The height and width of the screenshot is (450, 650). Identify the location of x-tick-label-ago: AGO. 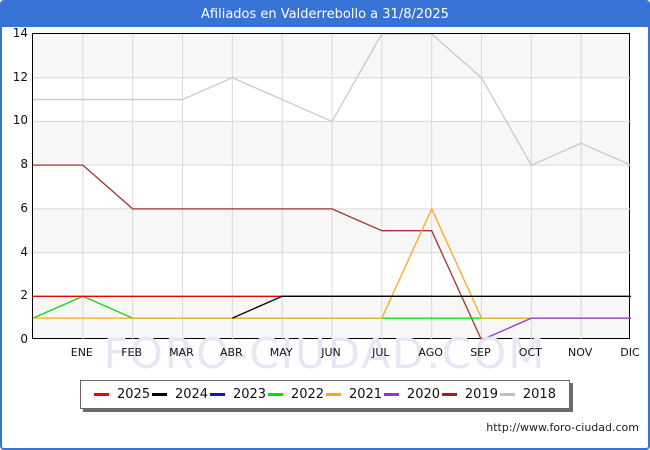
(430, 352).